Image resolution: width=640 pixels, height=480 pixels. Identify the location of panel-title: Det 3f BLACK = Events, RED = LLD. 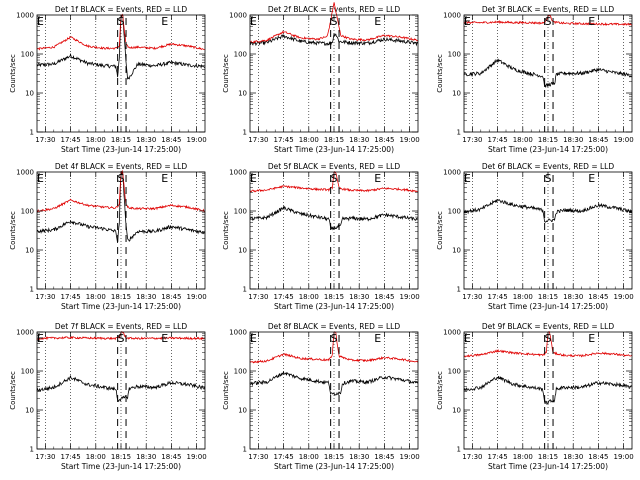
(548, 9).